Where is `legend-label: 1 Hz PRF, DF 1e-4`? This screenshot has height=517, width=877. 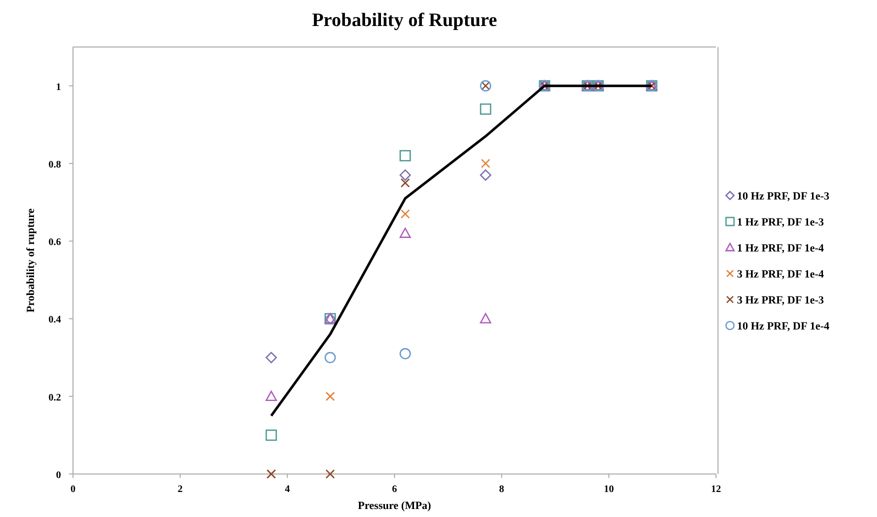 legend-label: 1 Hz PRF, DF 1e-4 is located at coordinates (780, 248).